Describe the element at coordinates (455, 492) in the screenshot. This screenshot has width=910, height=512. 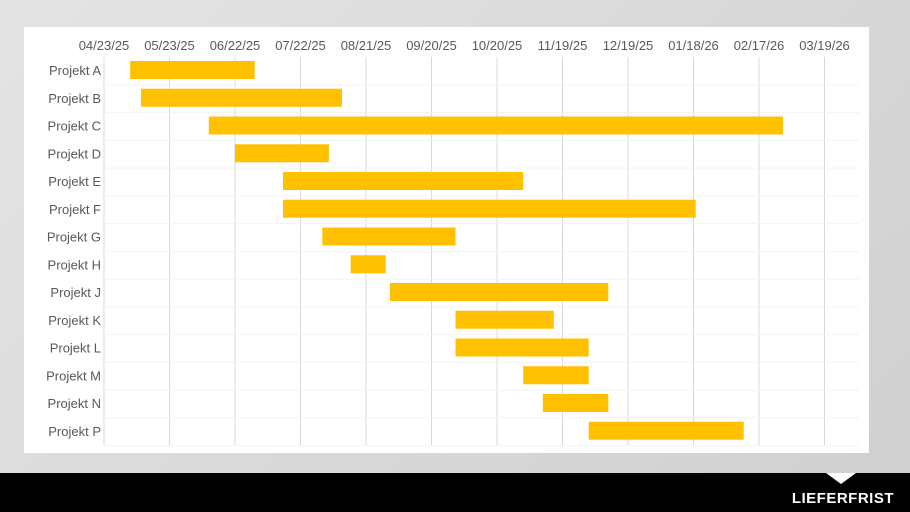
I see `footer-bar` at that location.